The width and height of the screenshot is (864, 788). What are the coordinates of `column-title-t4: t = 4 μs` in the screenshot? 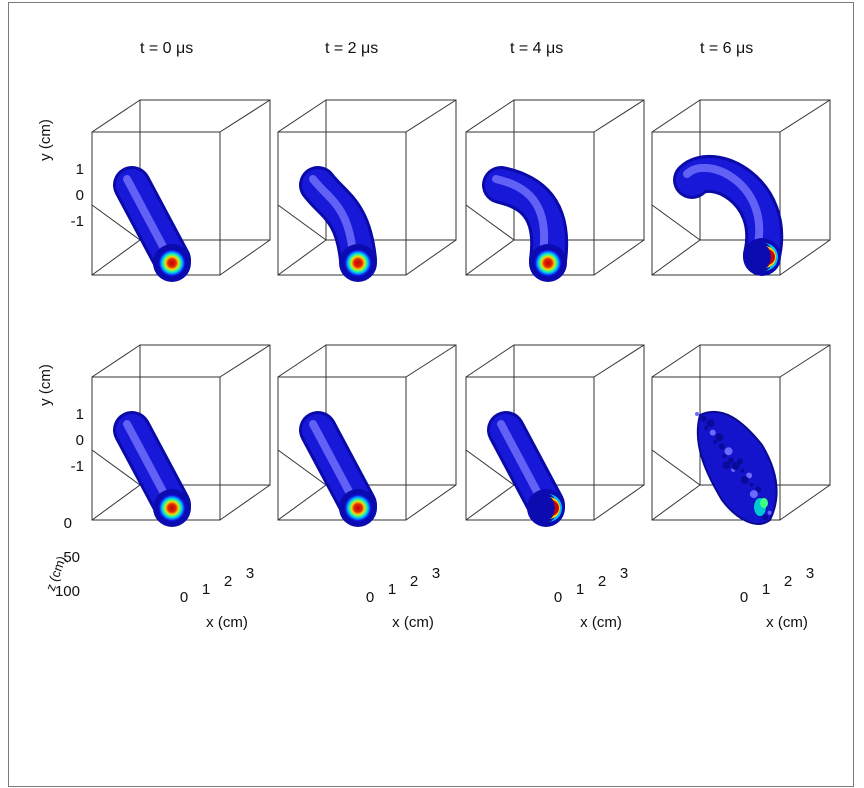 It's located at (537, 48).